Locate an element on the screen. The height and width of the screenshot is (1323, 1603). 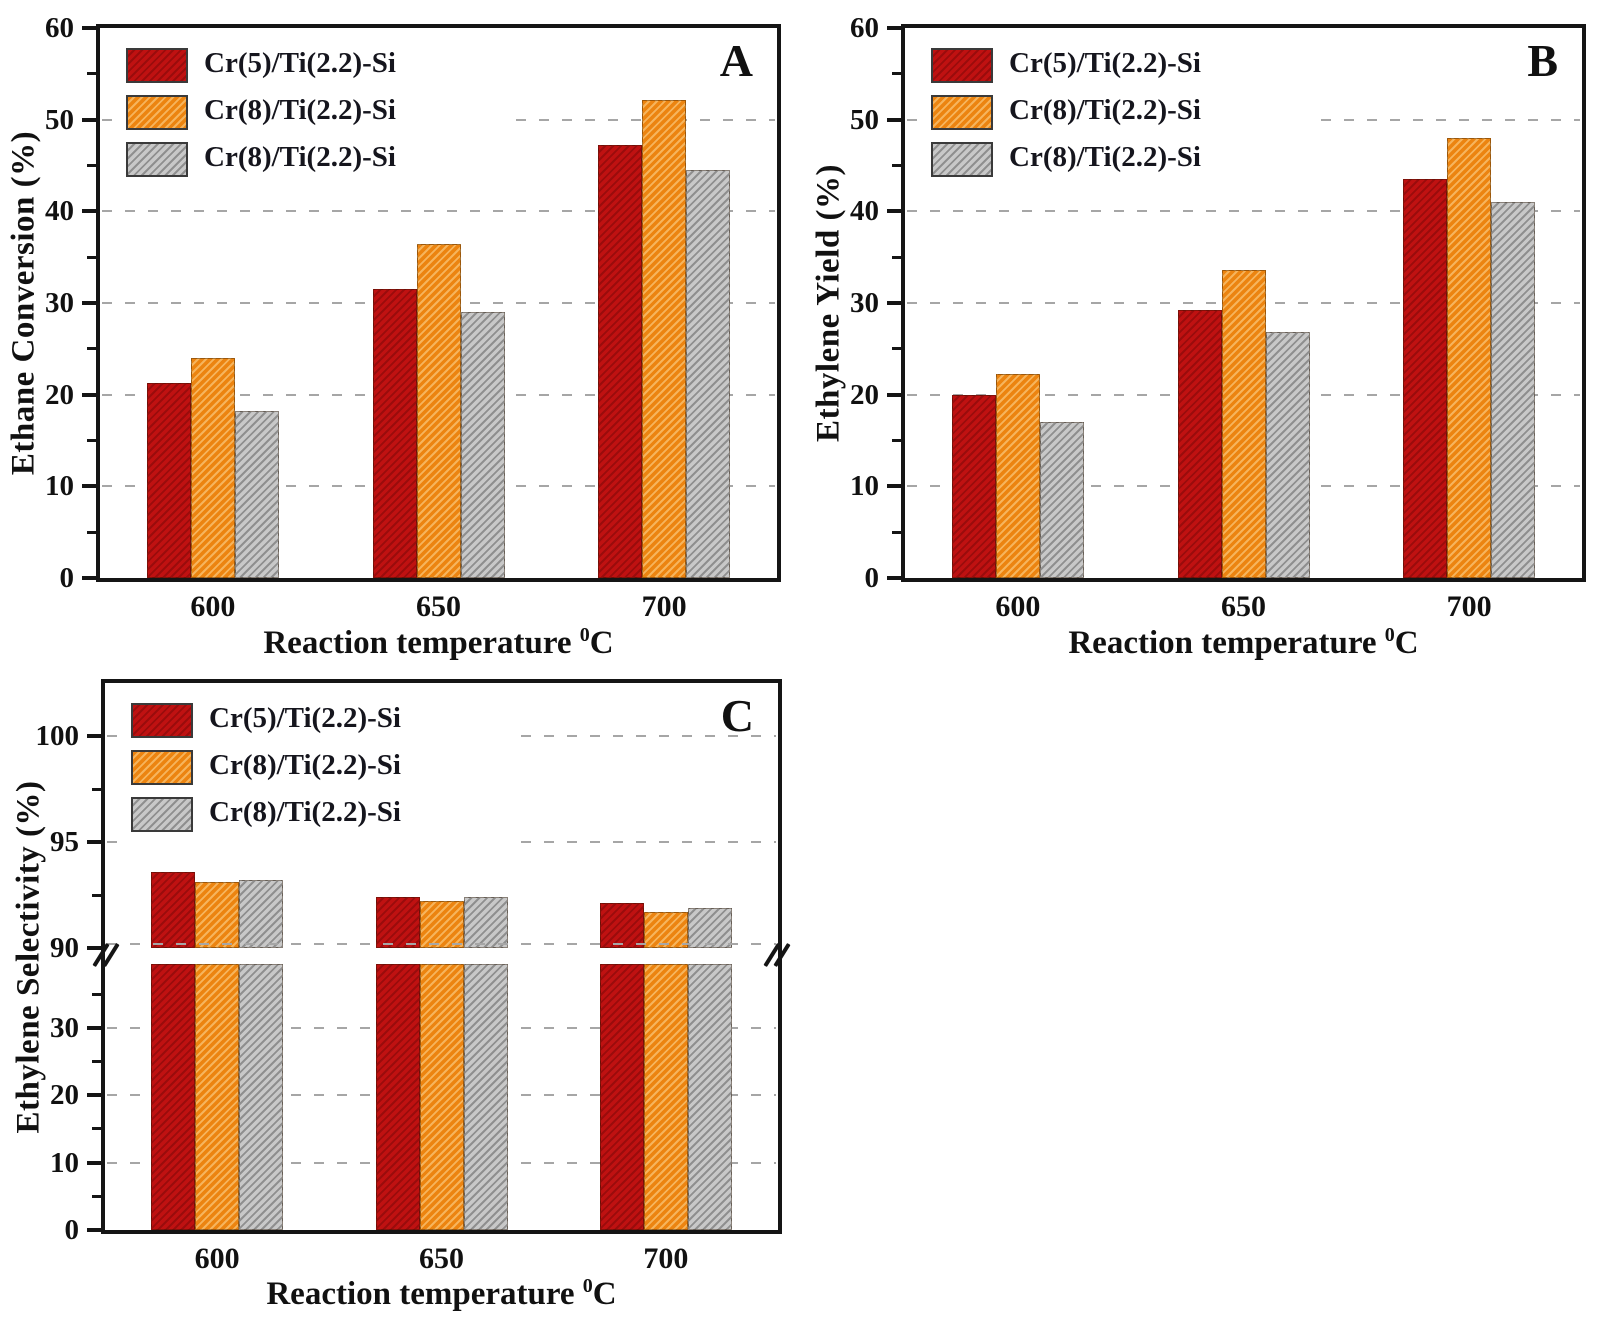
bar-upper-600-s2 is located at coordinates (261, 914).